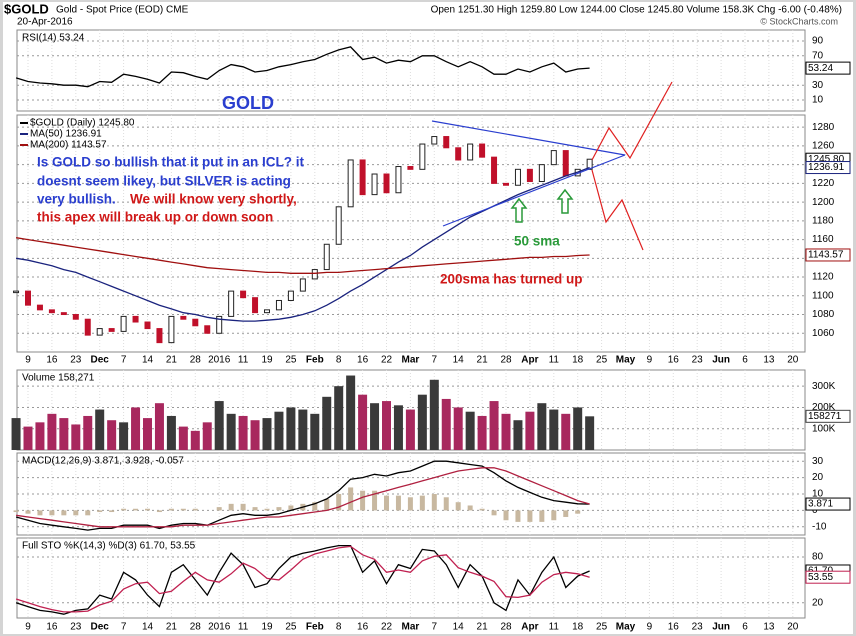 This screenshot has width=856, height=636. What do you see at coordinates (823, 277) in the screenshot?
I see `y-tick-label: 1120` at bounding box center [823, 277].